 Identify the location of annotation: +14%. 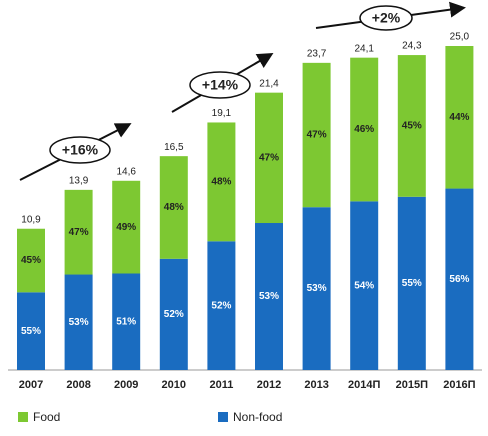
(220, 85).